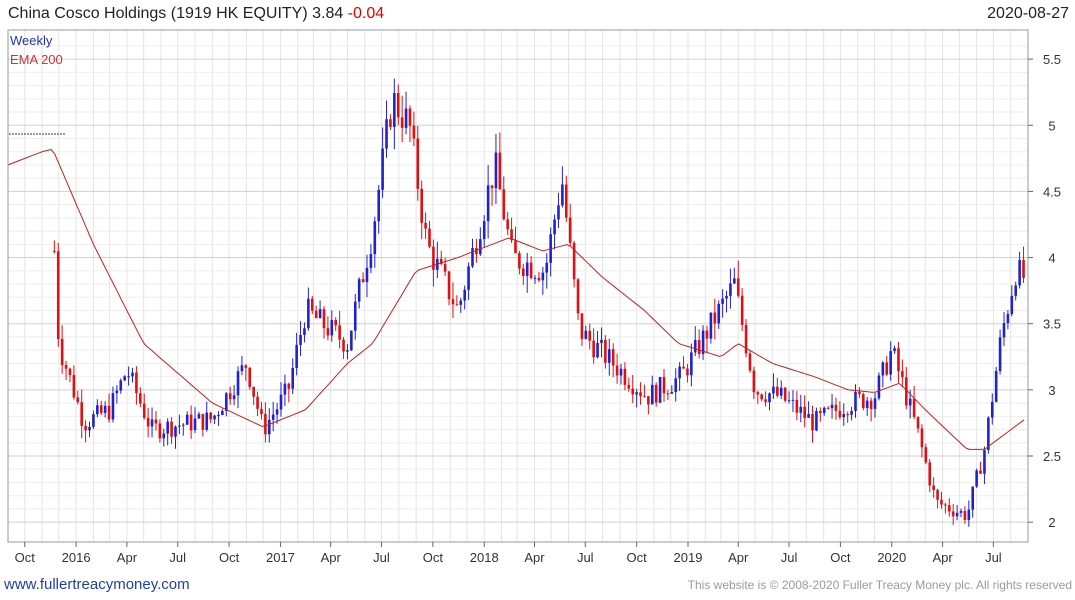 This screenshot has width=1075, height=600. What do you see at coordinates (1052, 456) in the screenshot?
I see `y-tick-label: 2.5` at bounding box center [1052, 456].